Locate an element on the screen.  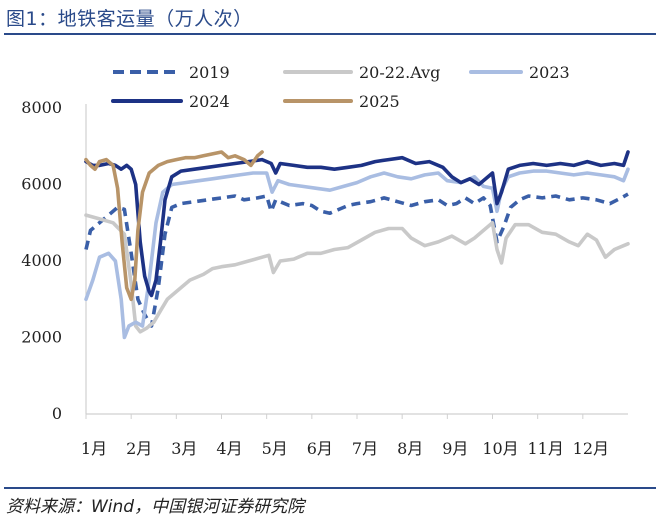
x-tick-label: 3月 is located at coordinates (184, 448).